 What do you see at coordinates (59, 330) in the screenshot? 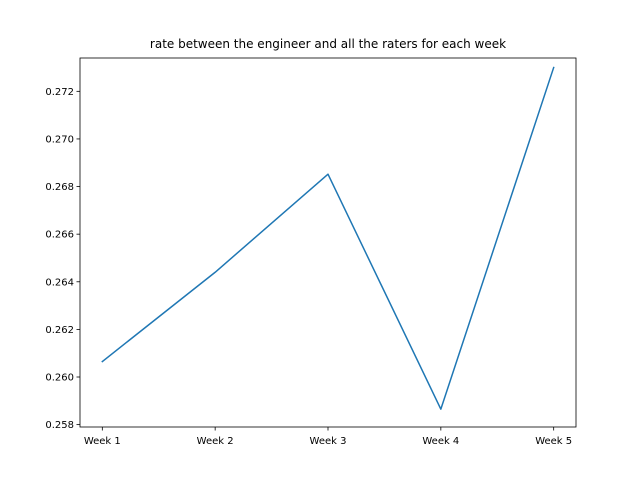
I see `y-tick-label: 0.262` at bounding box center [59, 330].